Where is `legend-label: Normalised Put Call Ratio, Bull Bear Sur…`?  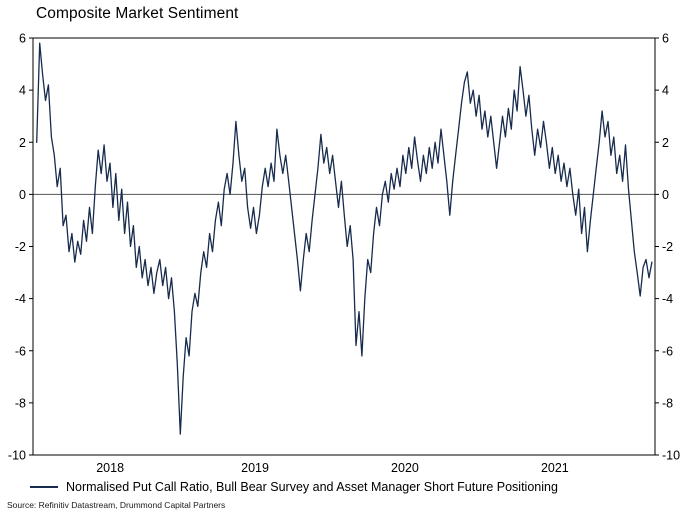
legend-label: Normalised Put Call Ratio, Bull Bear Sur… is located at coordinates (312, 487).